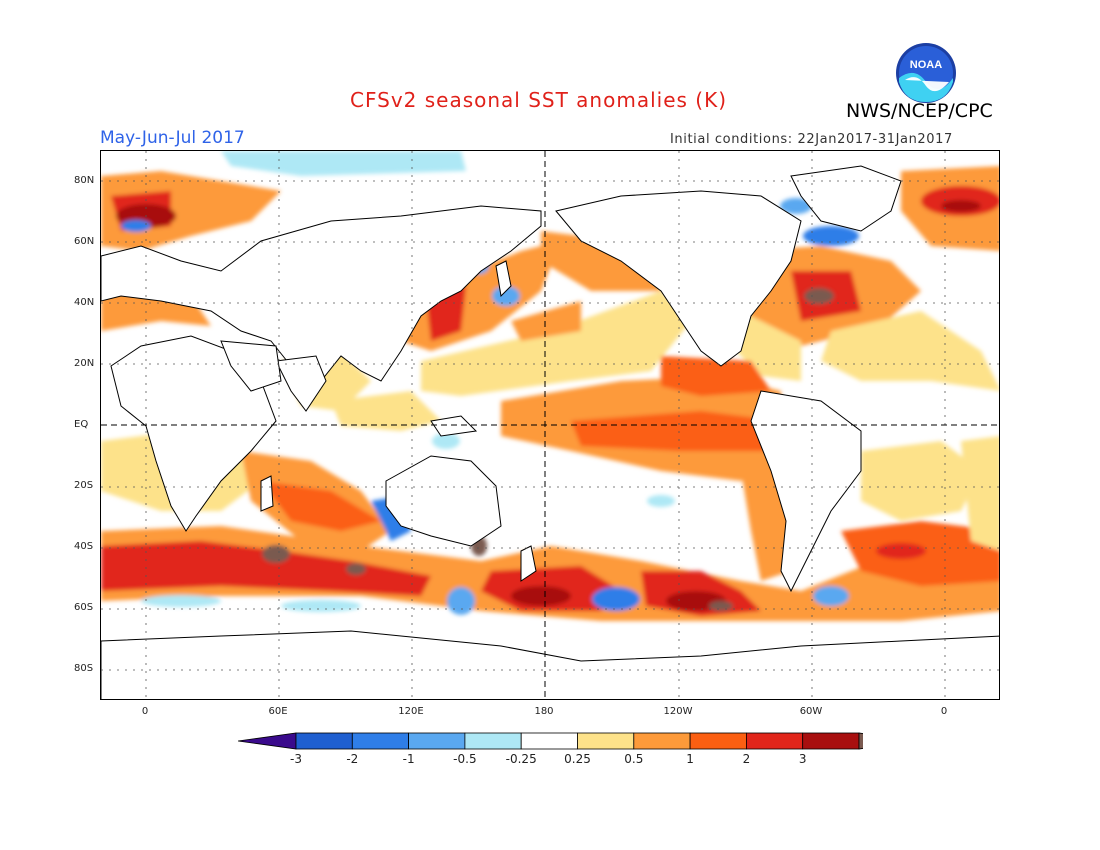 The image size is (1100, 850). Describe the element at coordinates (352, 759) in the screenshot. I see `colorbar-tick-label: -2` at that location.